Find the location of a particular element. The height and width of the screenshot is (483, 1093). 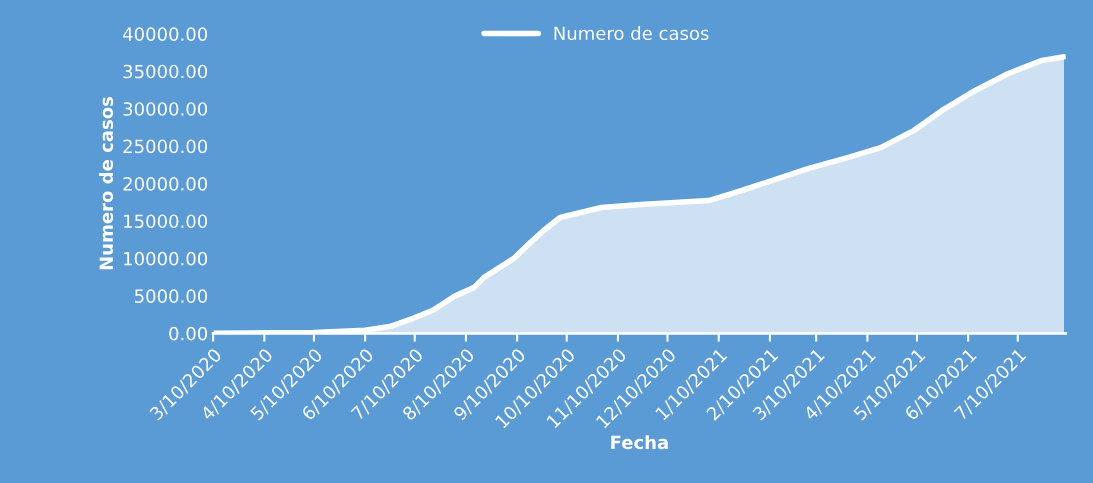

y-tick-label: 15000.00 is located at coordinates (166, 221).